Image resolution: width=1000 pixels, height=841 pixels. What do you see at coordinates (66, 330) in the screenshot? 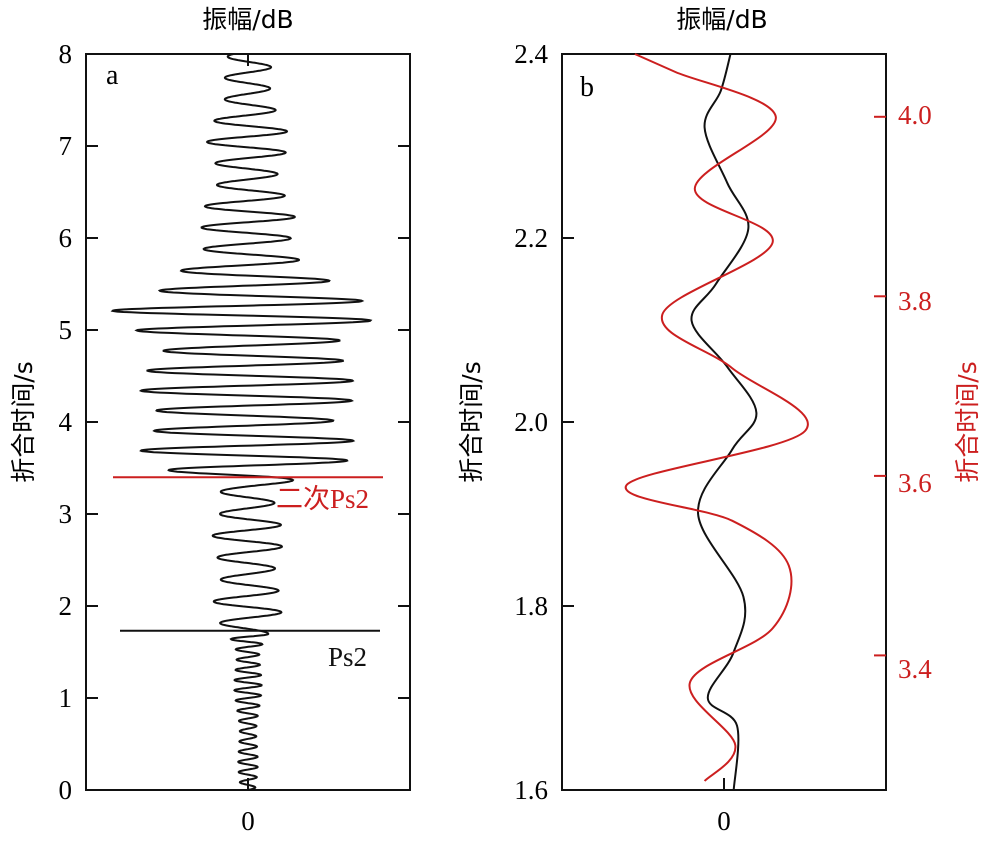
I see `panel-a-ytick-label: 5` at bounding box center [66, 330].